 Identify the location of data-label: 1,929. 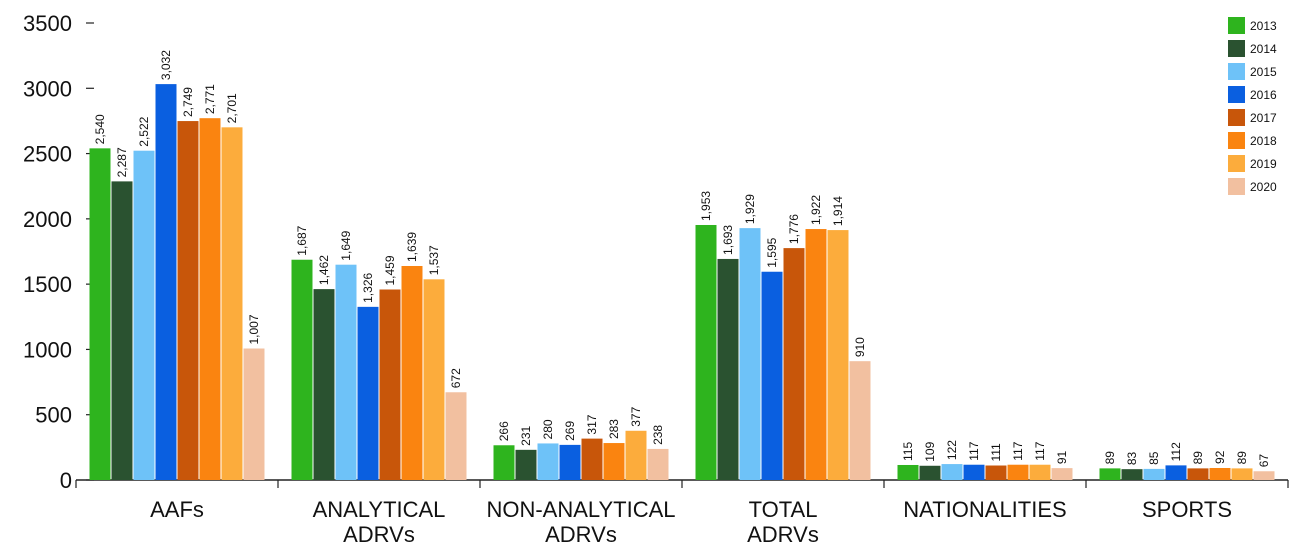
(750, 209).